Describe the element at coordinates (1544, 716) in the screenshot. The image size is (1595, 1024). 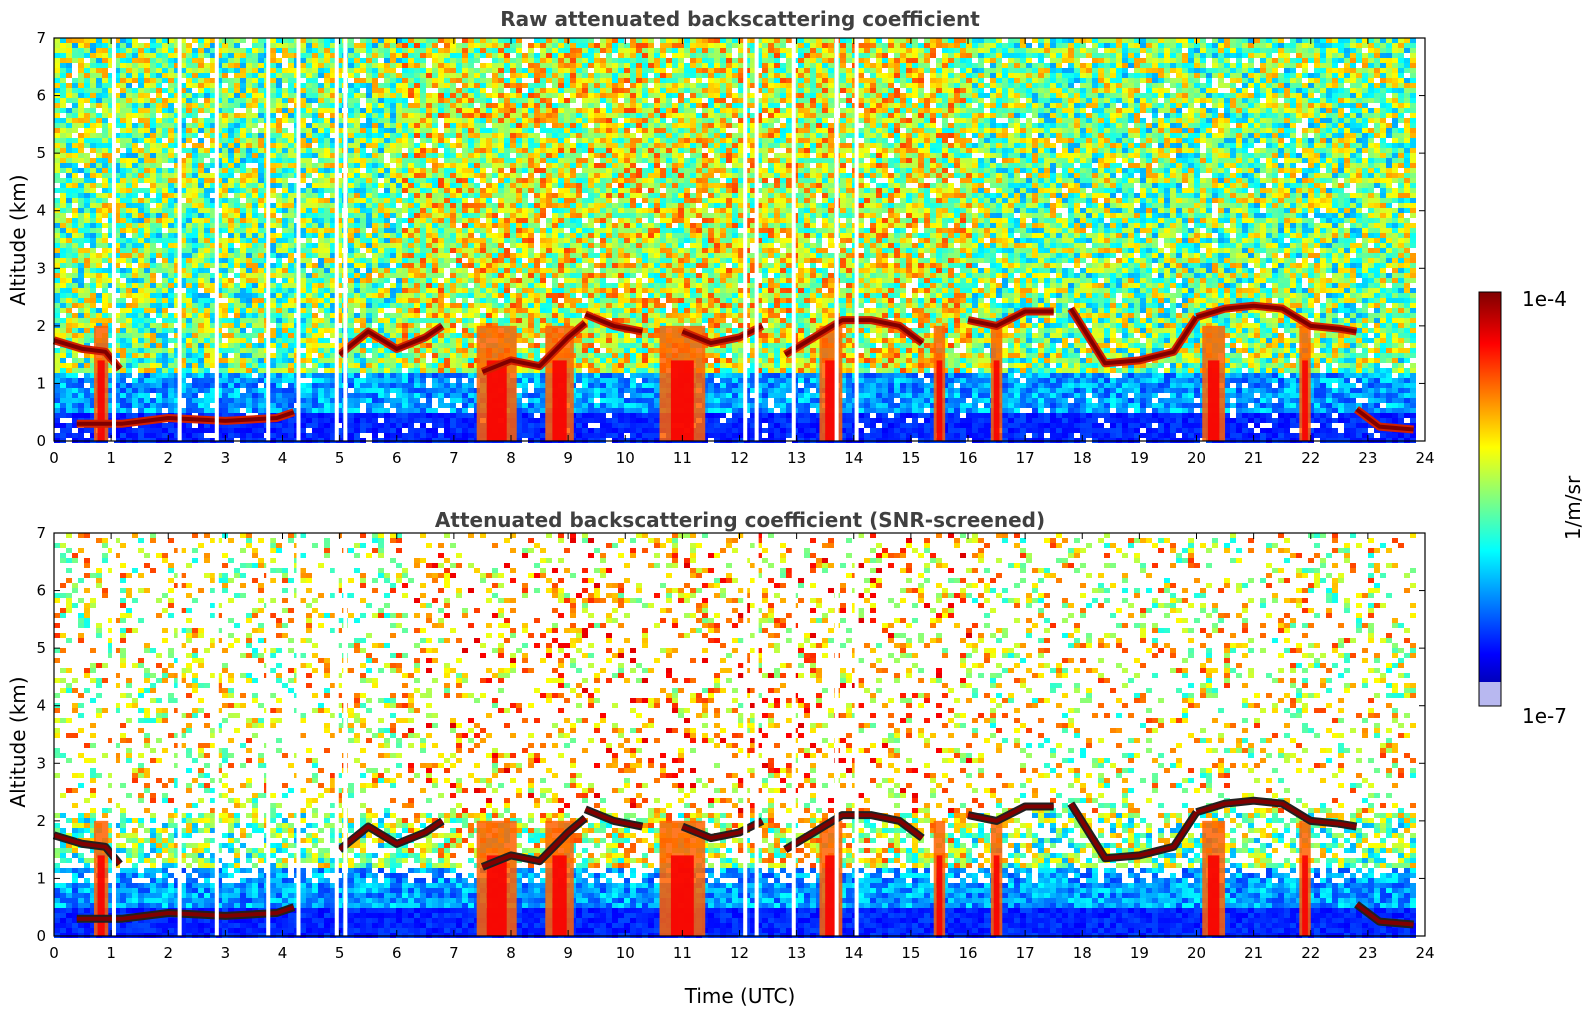
I see `colorbar-min-label: 1e-7` at that location.